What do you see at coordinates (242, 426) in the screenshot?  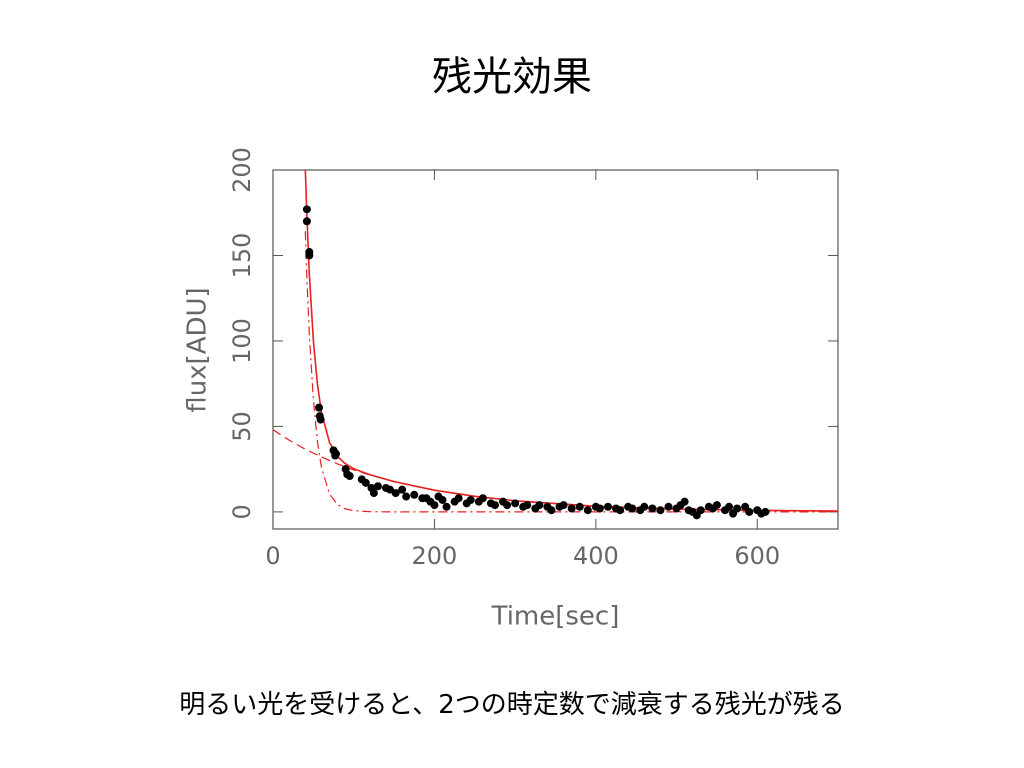 I see `y-tick-label: 50` at bounding box center [242, 426].